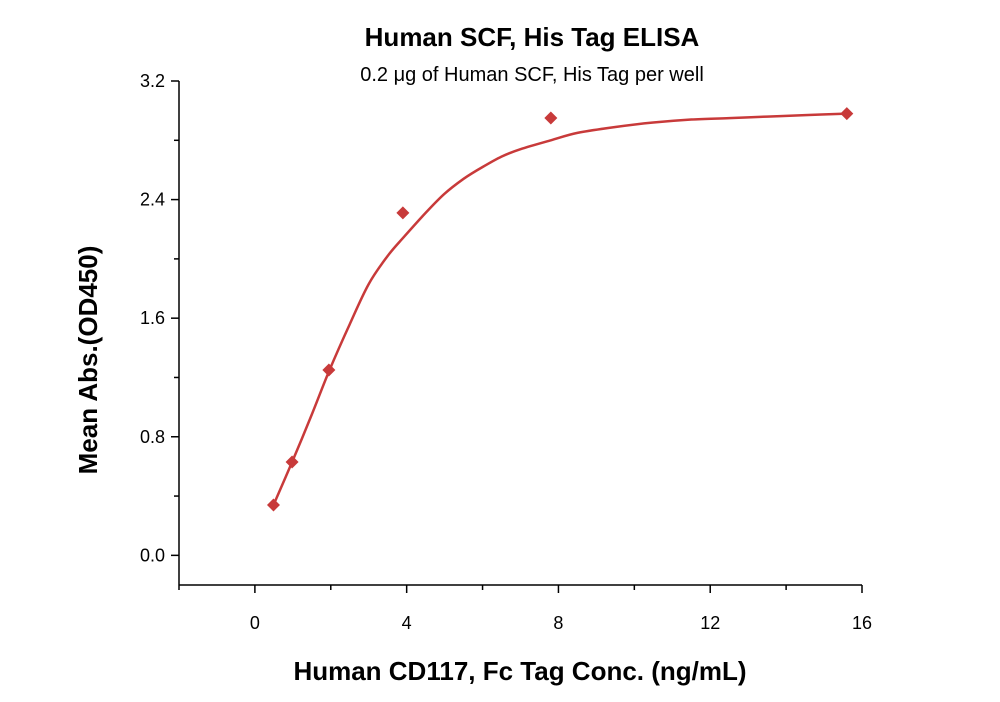 This screenshot has height=702, width=1000. I want to click on chart-title: Human SCF, His Tag ELISA, so click(532, 37).